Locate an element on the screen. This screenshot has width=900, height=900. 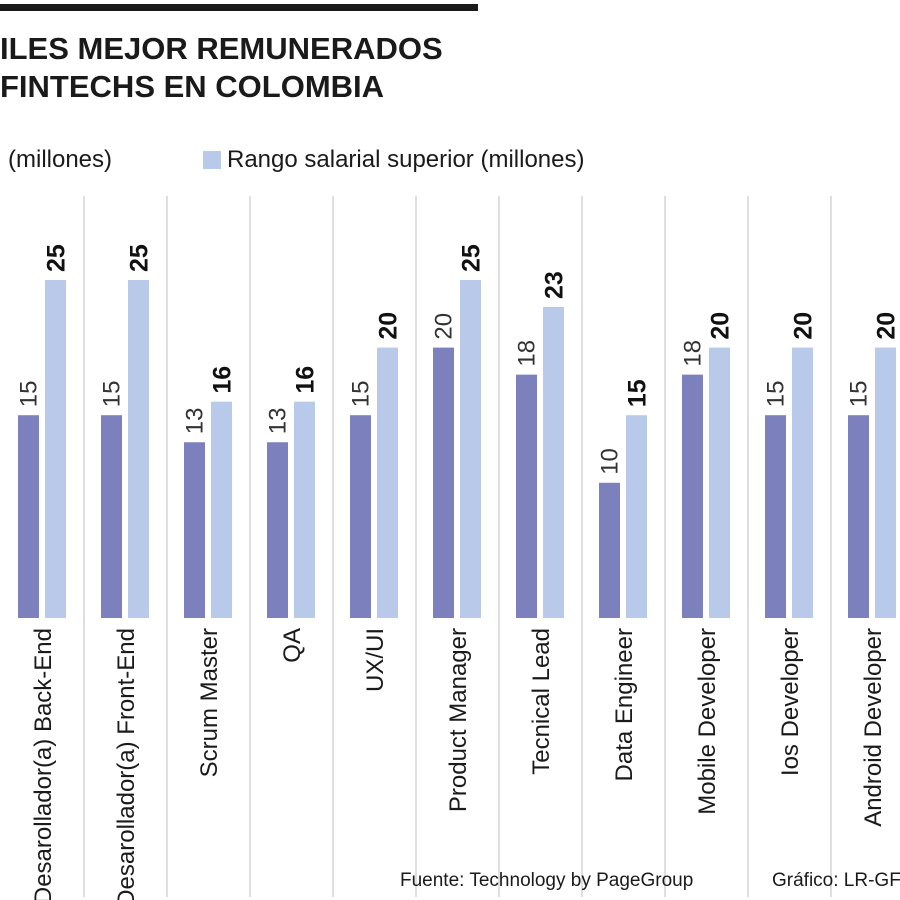
category-label: Ios Developer is located at coordinates (790, 702).